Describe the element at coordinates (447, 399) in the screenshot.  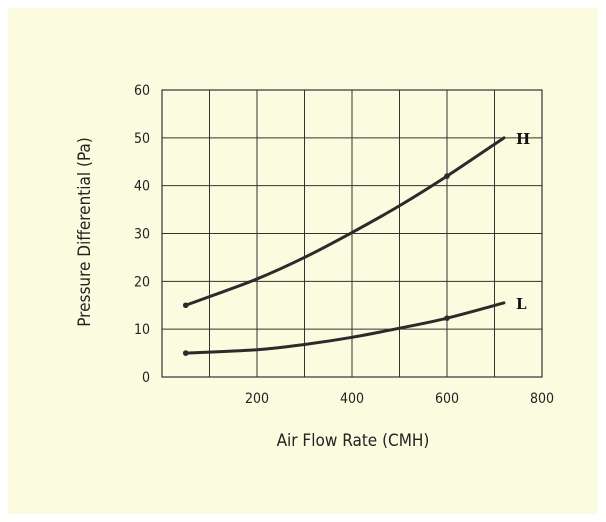
I see `x-tick-label: 600` at that location.